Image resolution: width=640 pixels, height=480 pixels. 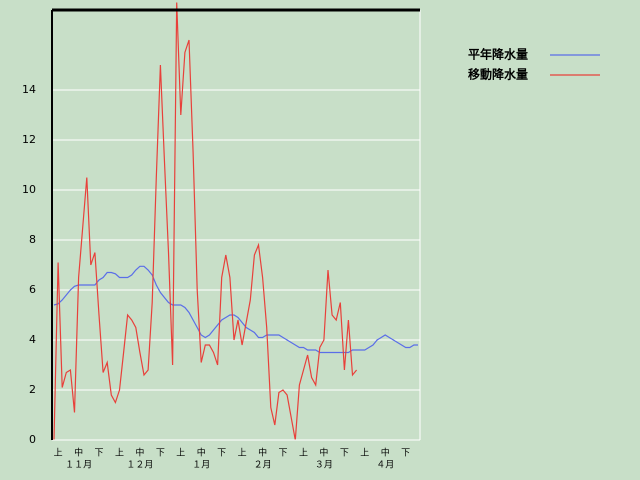 I want to click on y-tick-label: 6, so click(x=32, y=289).